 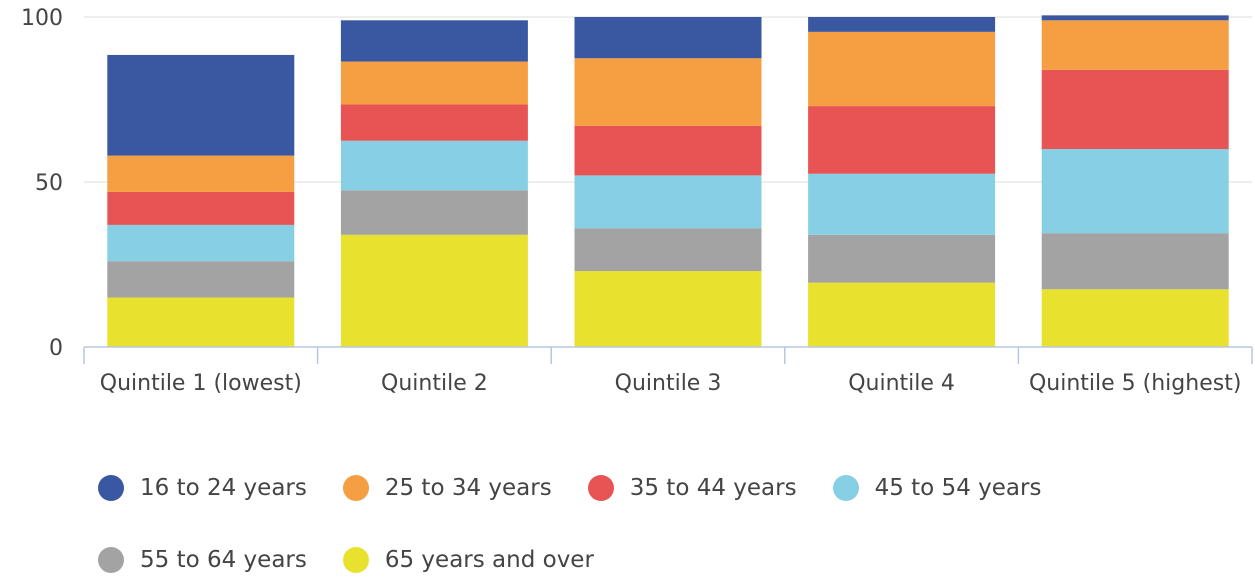 I want to click on y-axis-ticks: 0 50 100, so click(x=42, y=183).